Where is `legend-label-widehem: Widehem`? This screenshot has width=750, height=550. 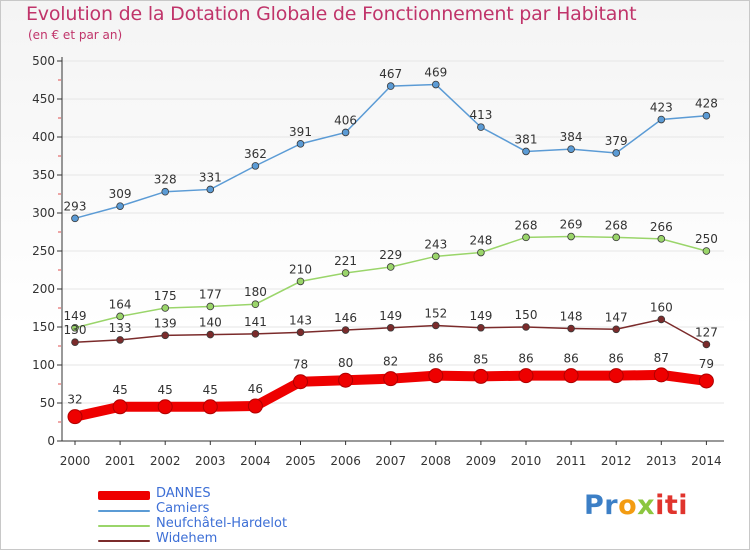 legend-label-widehem: Widehem is located at coordinates (187, 538).